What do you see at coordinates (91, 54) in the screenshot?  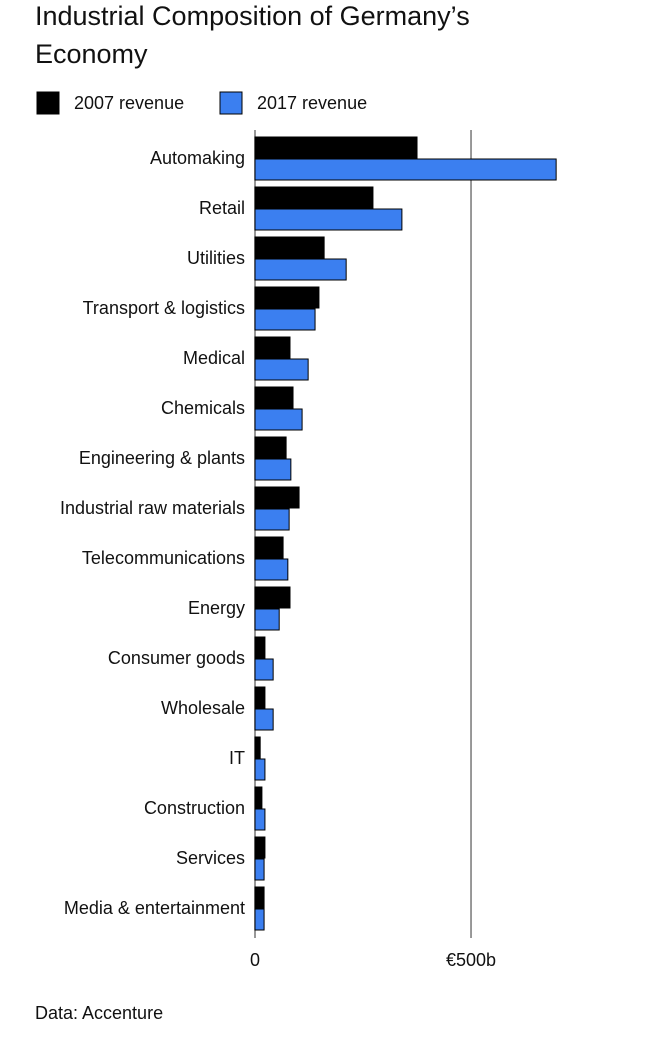 I see `chart-title: Economy` at bounding box center [91, 54].